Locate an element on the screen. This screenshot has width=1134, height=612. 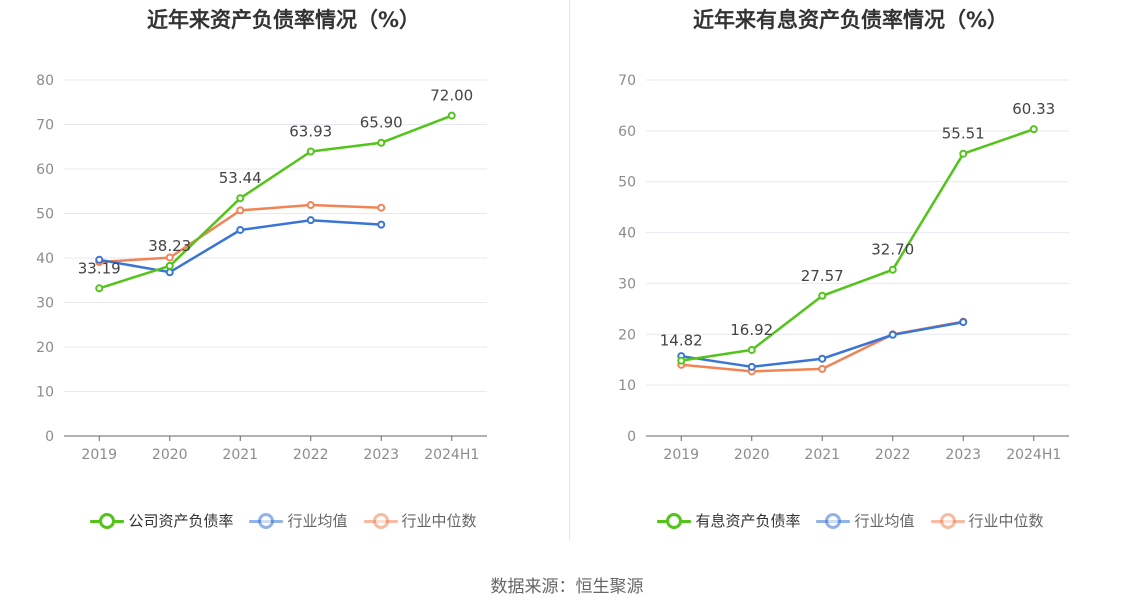
data-label: 53.44 is located at coordinates (240, 178).